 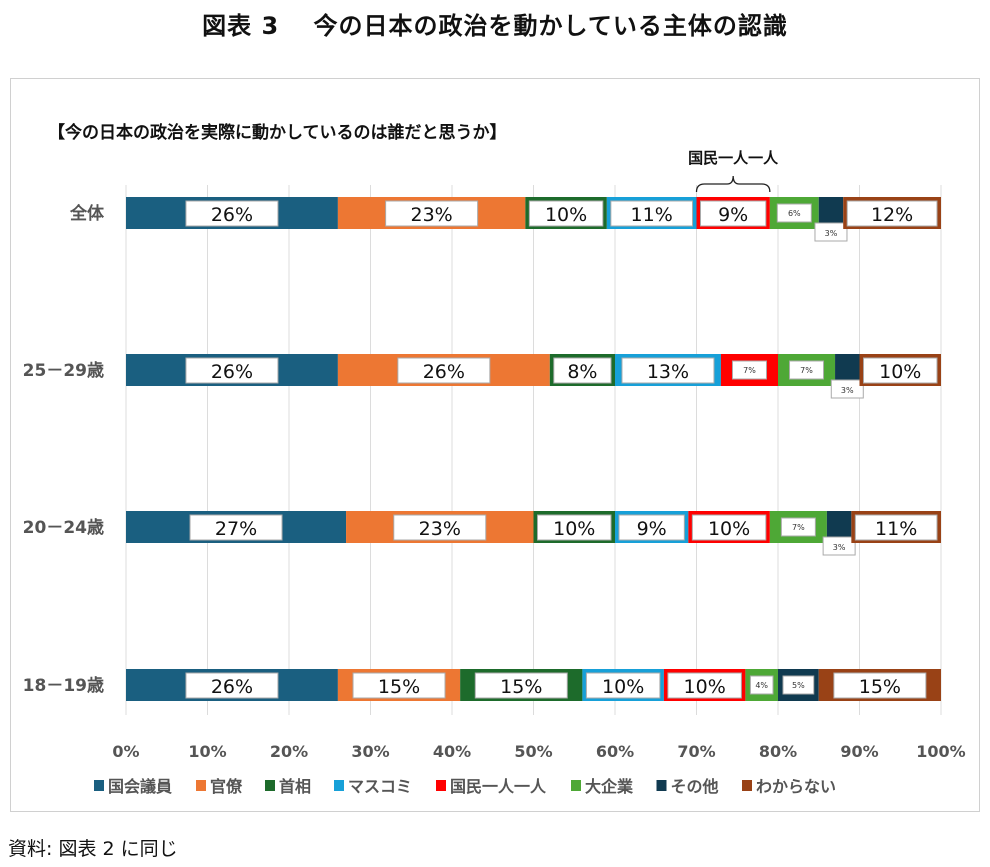 I want to click on data-label: 6%, so click(x=794, y=213).